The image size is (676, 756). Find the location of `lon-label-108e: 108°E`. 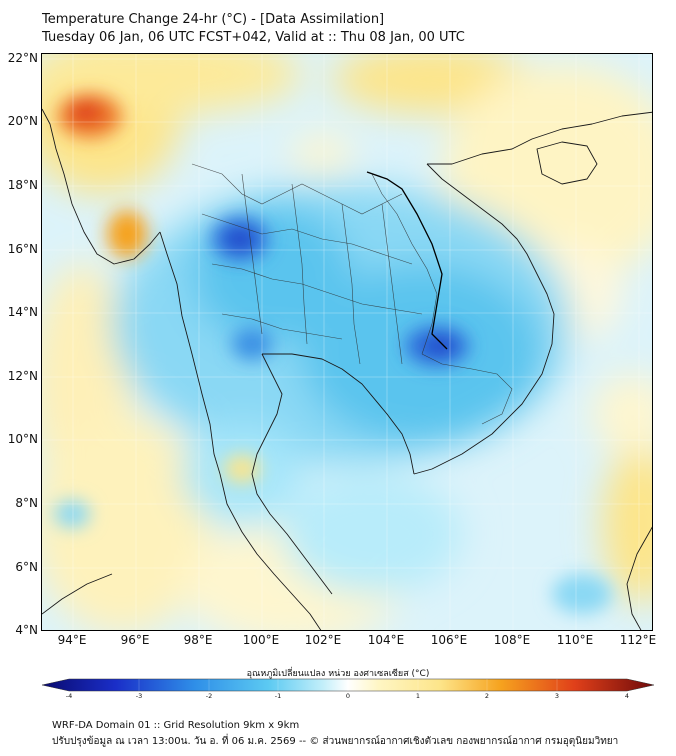

lon-label-108e: 108°E is located at coordinates (512, 640).